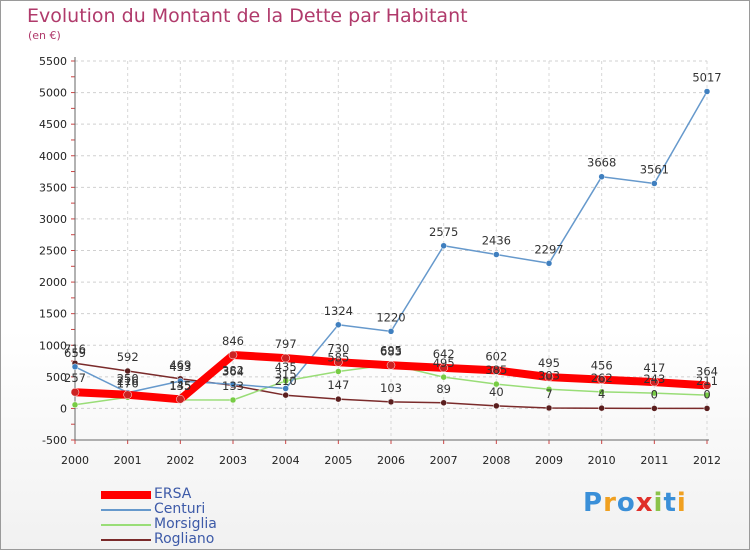 The image size is (750, 550). What do you see at coordinates (654, 460) in the screenshot?
I see `x-tick-label: 2011` at bounding box center [654, 460].